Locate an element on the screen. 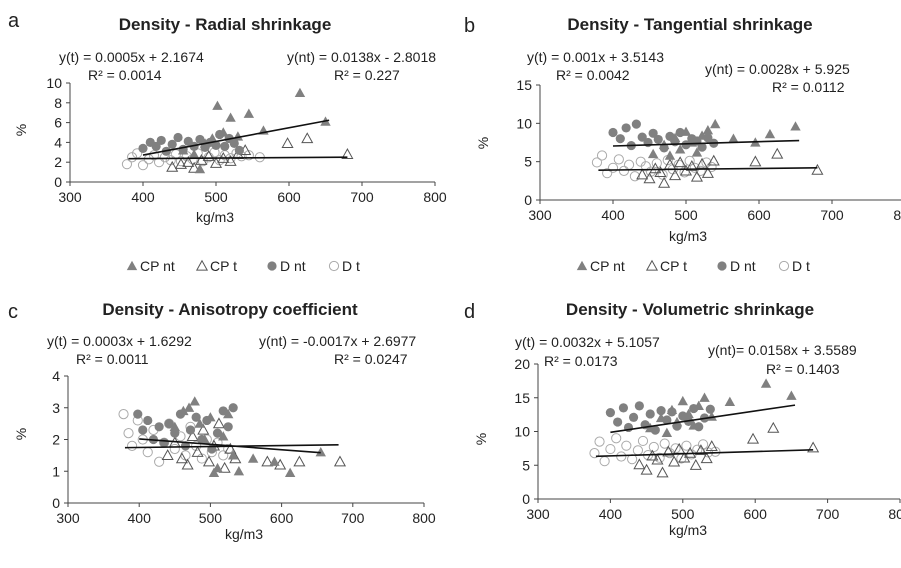  r-squared-nt: R² = 0.227 is located at coordinates (367, 75).